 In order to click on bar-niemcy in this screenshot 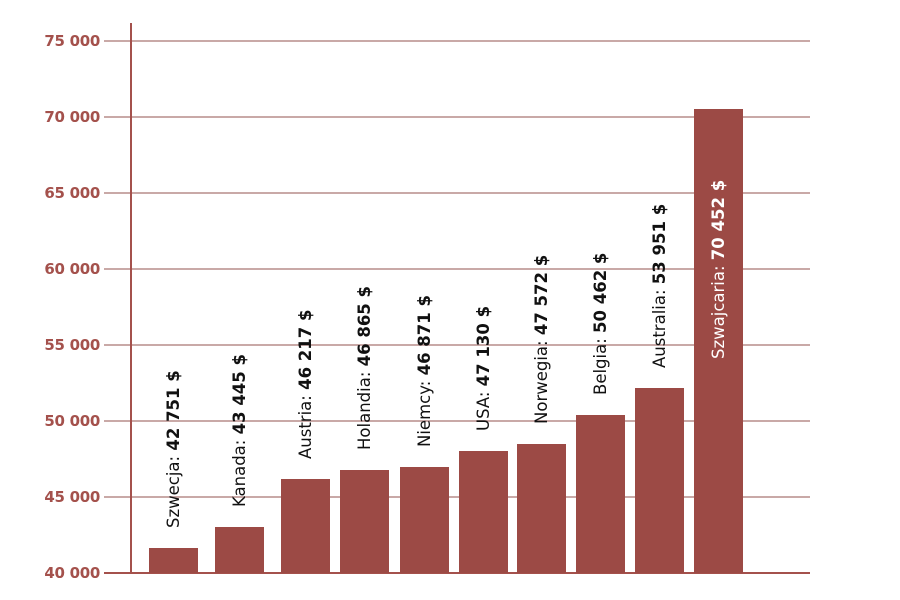, I will do `click(424, 520)`.